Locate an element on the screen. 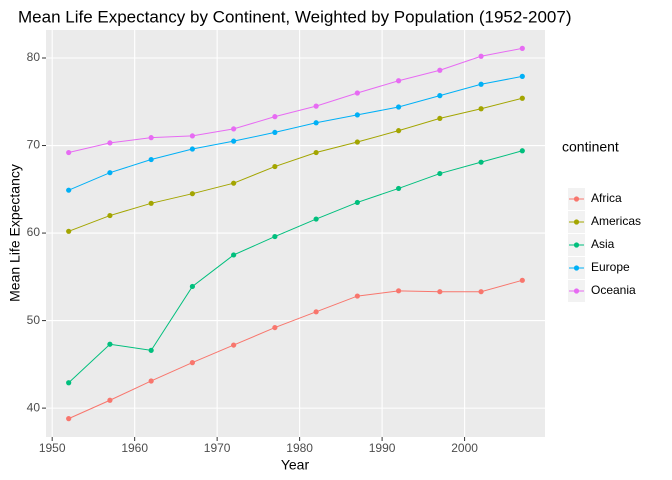 Image resolution: width=672 pixels, height=480 pixels. legend-title: continent is located at coordinates (590, 147).